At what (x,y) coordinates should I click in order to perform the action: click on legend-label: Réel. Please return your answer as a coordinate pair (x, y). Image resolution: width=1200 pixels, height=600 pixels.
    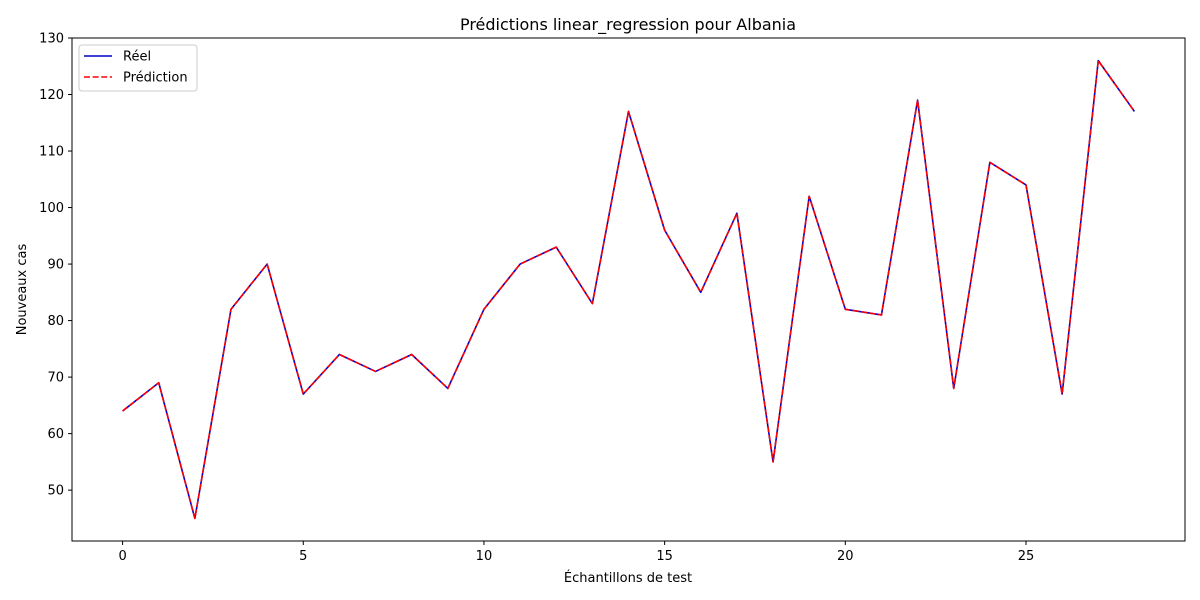
    Looking at the image, I should click on (137, 57).